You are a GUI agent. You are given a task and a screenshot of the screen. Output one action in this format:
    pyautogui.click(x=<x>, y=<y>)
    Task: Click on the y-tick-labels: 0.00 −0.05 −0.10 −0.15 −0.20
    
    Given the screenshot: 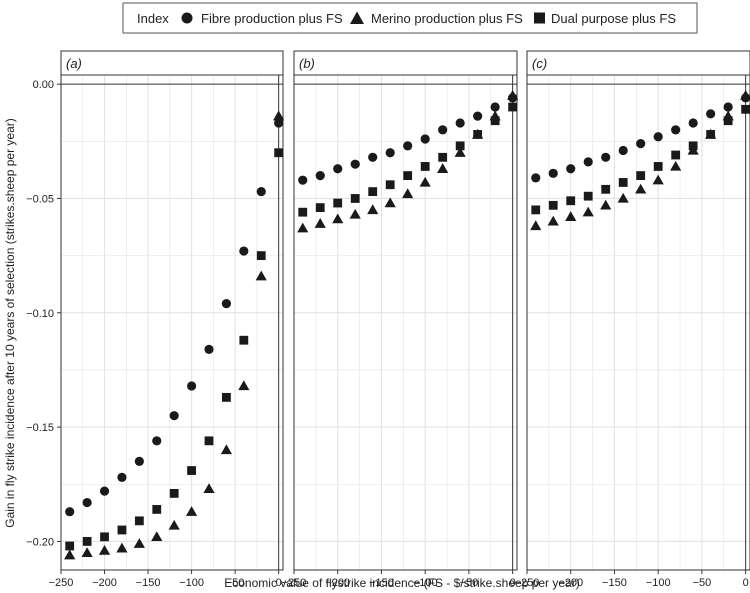 What is the action you would take?
    pyautogui.click(x=43, y=313)
    